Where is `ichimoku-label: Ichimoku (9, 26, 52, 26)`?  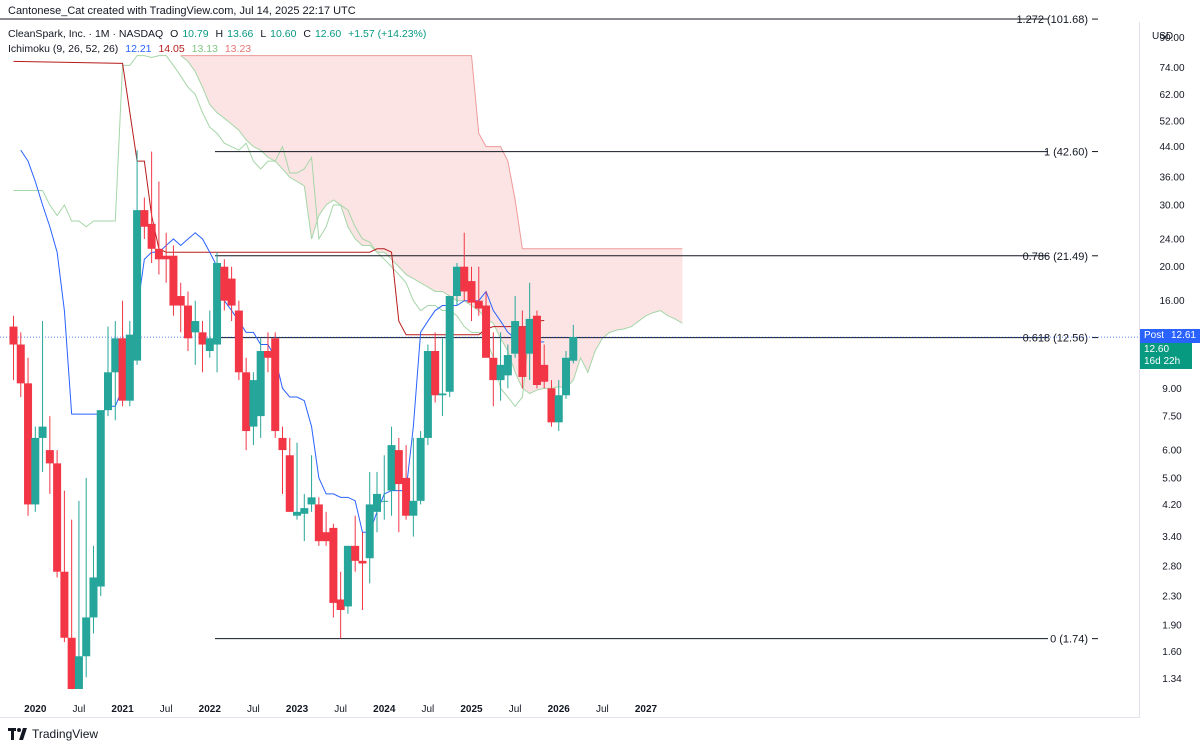 ichimoku-label: Ichimoku (9, 26, 52, 26) is located at coordinates (63, 49).